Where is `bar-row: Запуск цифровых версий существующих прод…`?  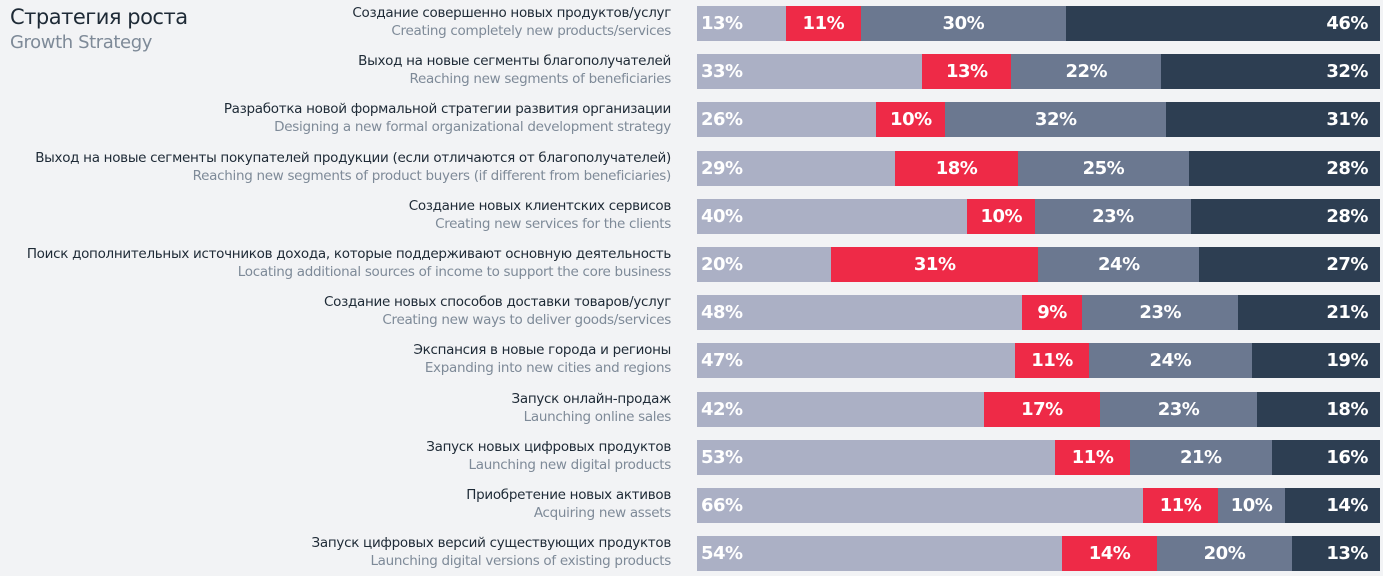
bar-row: Запуск цифровых версий существующих прод… is located at coordinates (691, 553).